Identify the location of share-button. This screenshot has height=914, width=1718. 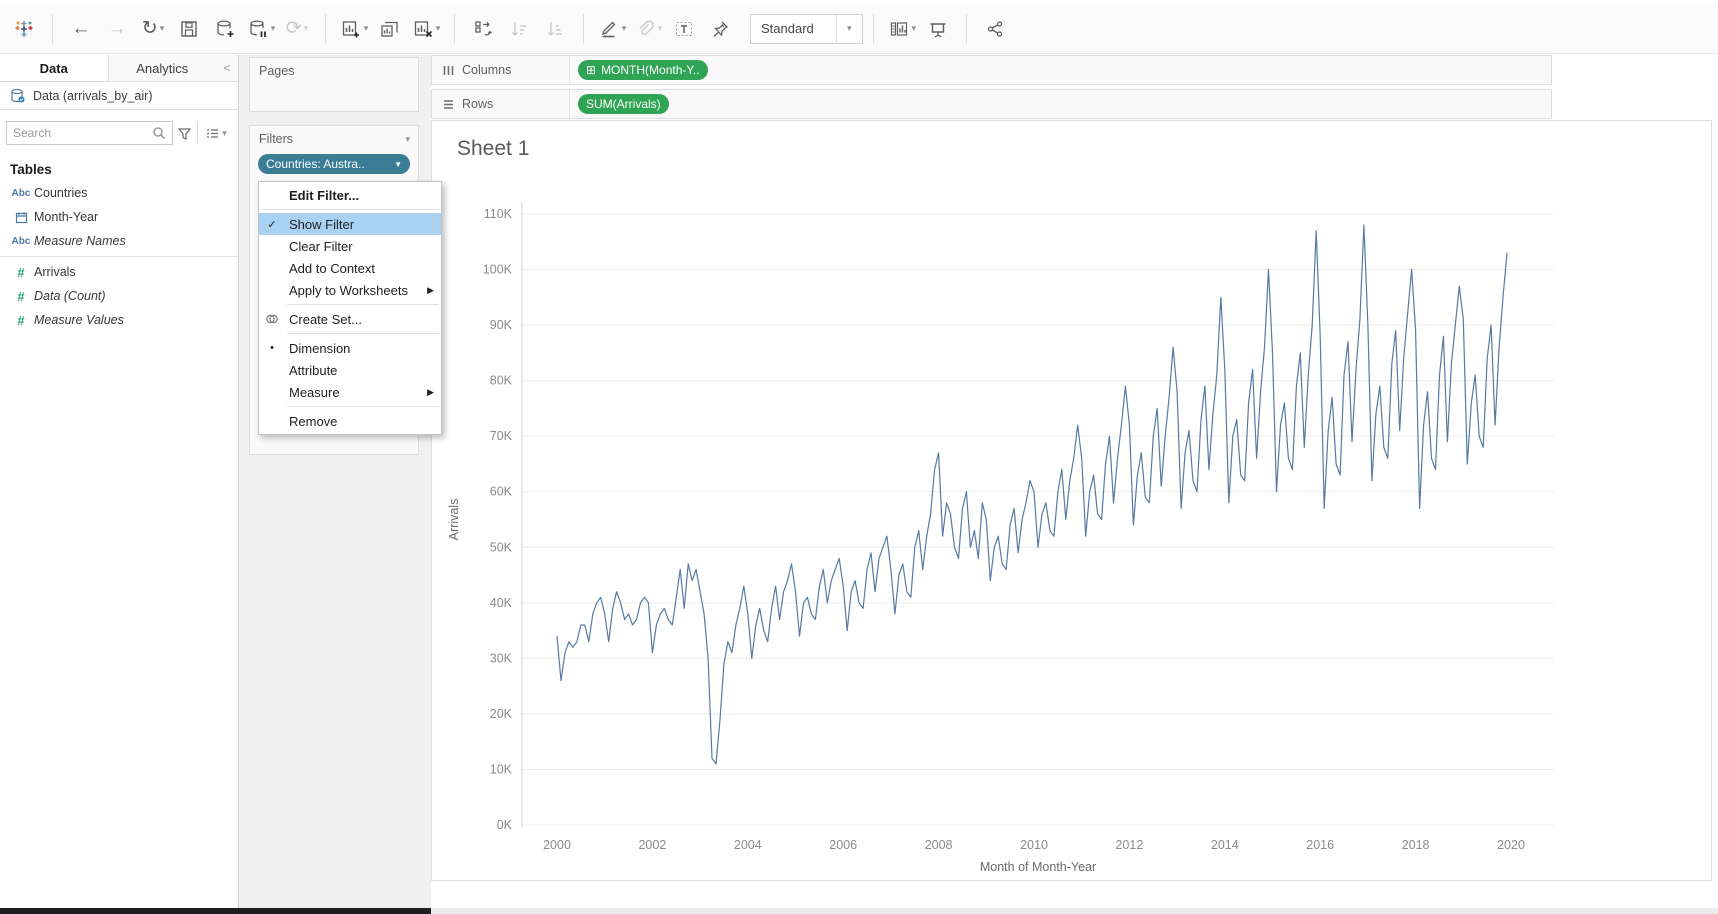
(995, 29).